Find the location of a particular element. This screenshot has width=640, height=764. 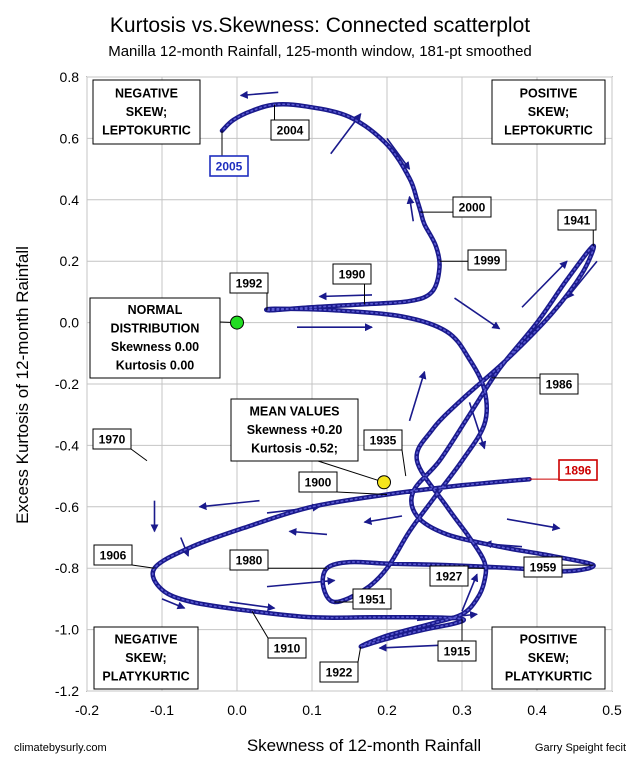

positive-skew-leptokurtic-line: LEPTOKURTIC is located at coordinates (548, 130).